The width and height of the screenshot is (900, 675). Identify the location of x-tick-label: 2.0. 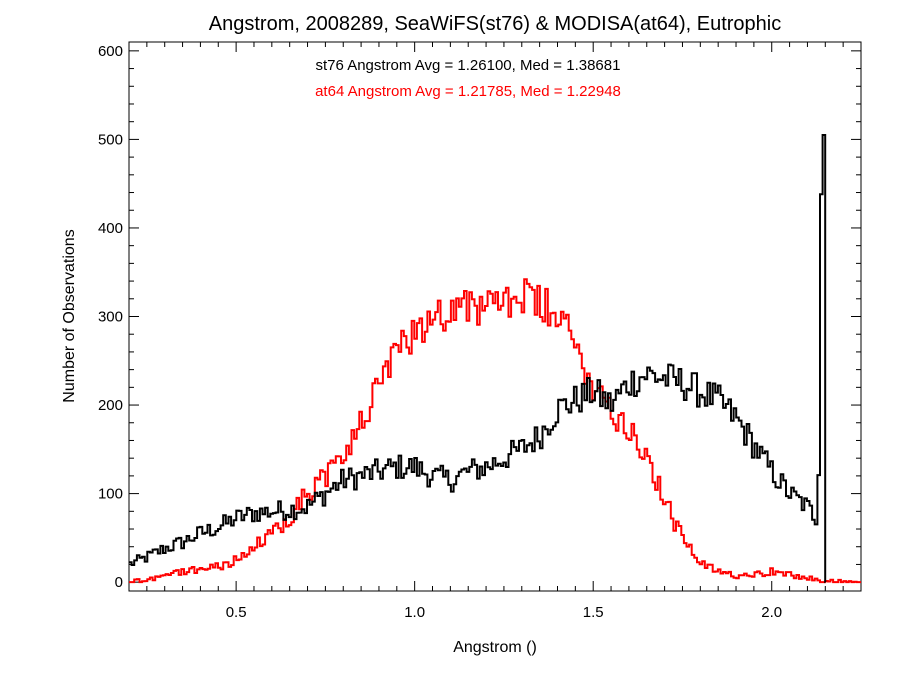
(771, 612).